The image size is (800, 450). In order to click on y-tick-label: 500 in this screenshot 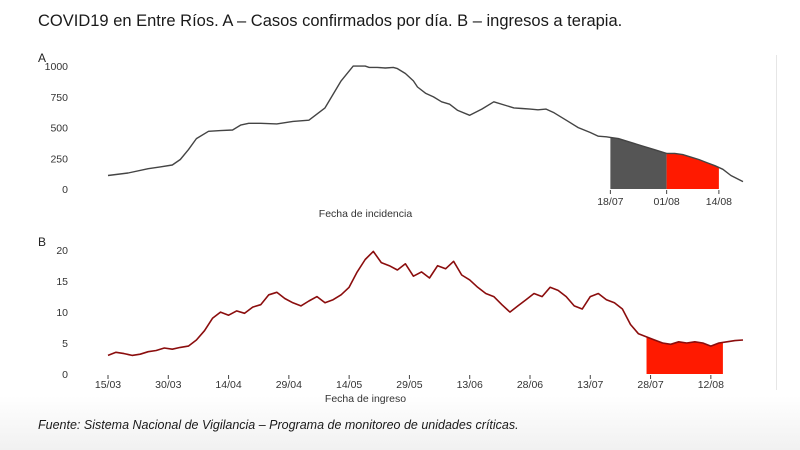, I will do `click(59, 129)`.